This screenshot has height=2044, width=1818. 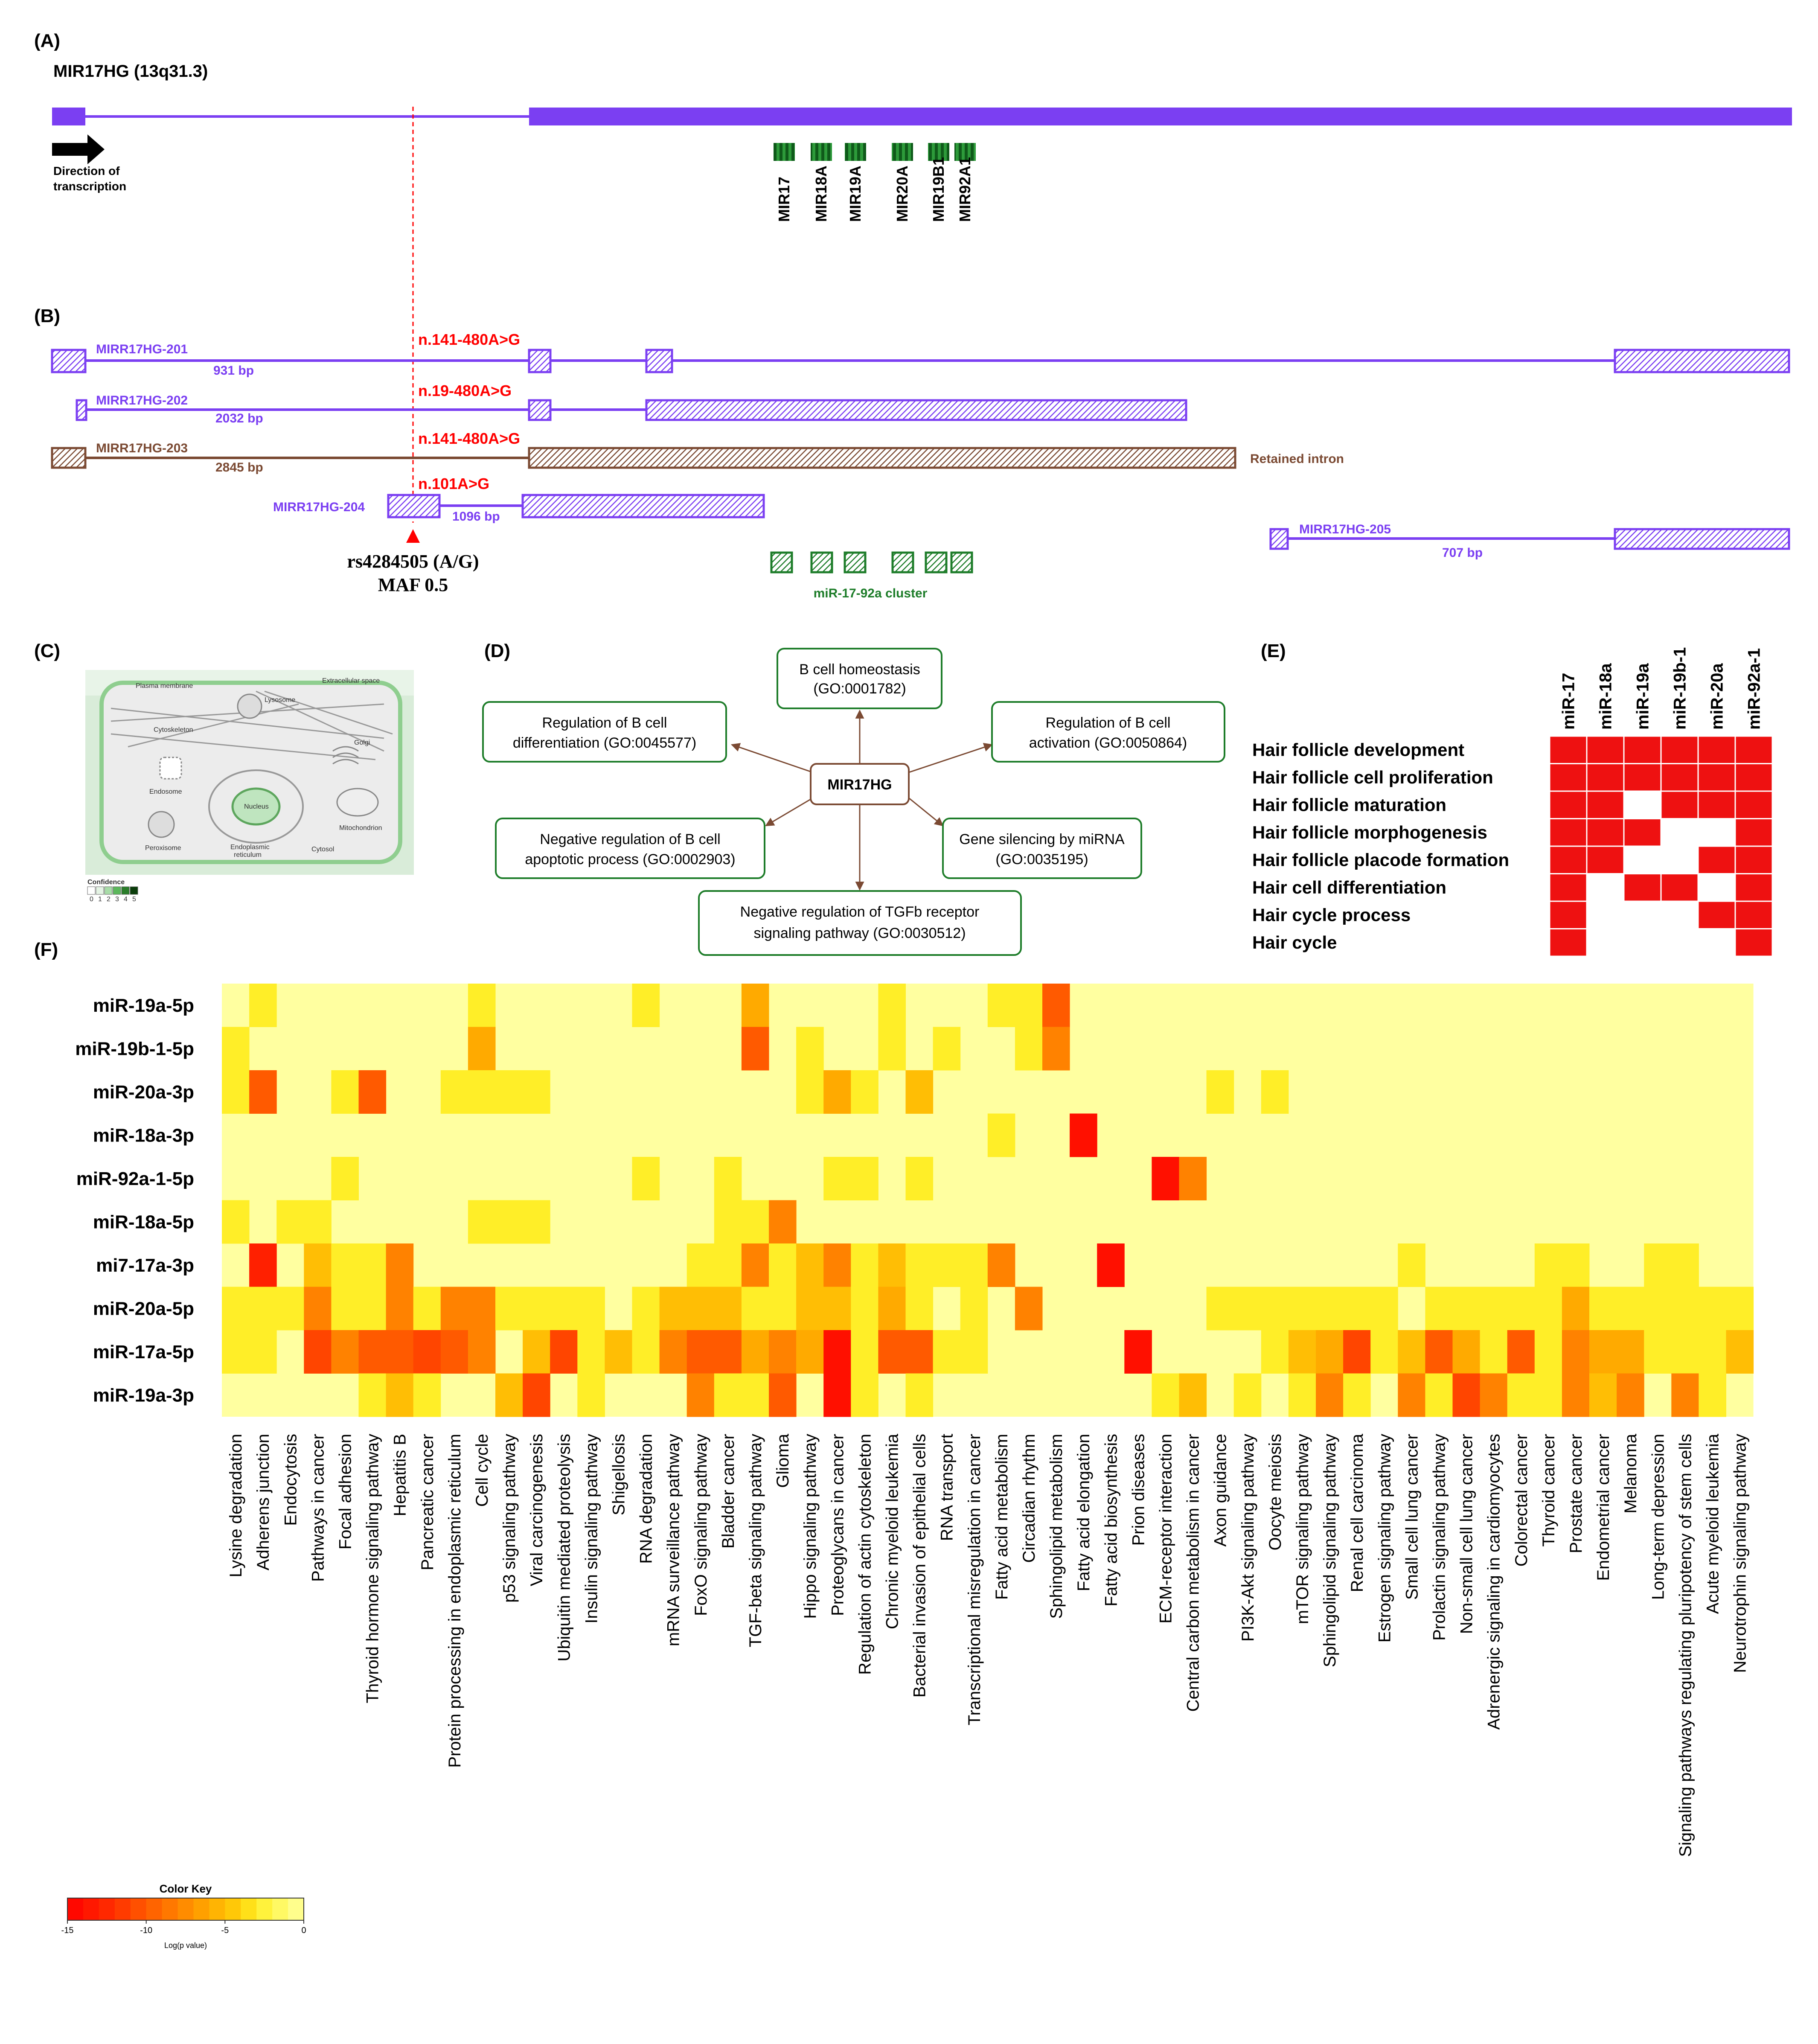 What do you see at coordinates (117, 899) in the screenshot?
I see `confidence-tick: 3` at bounding box center [117, 899].